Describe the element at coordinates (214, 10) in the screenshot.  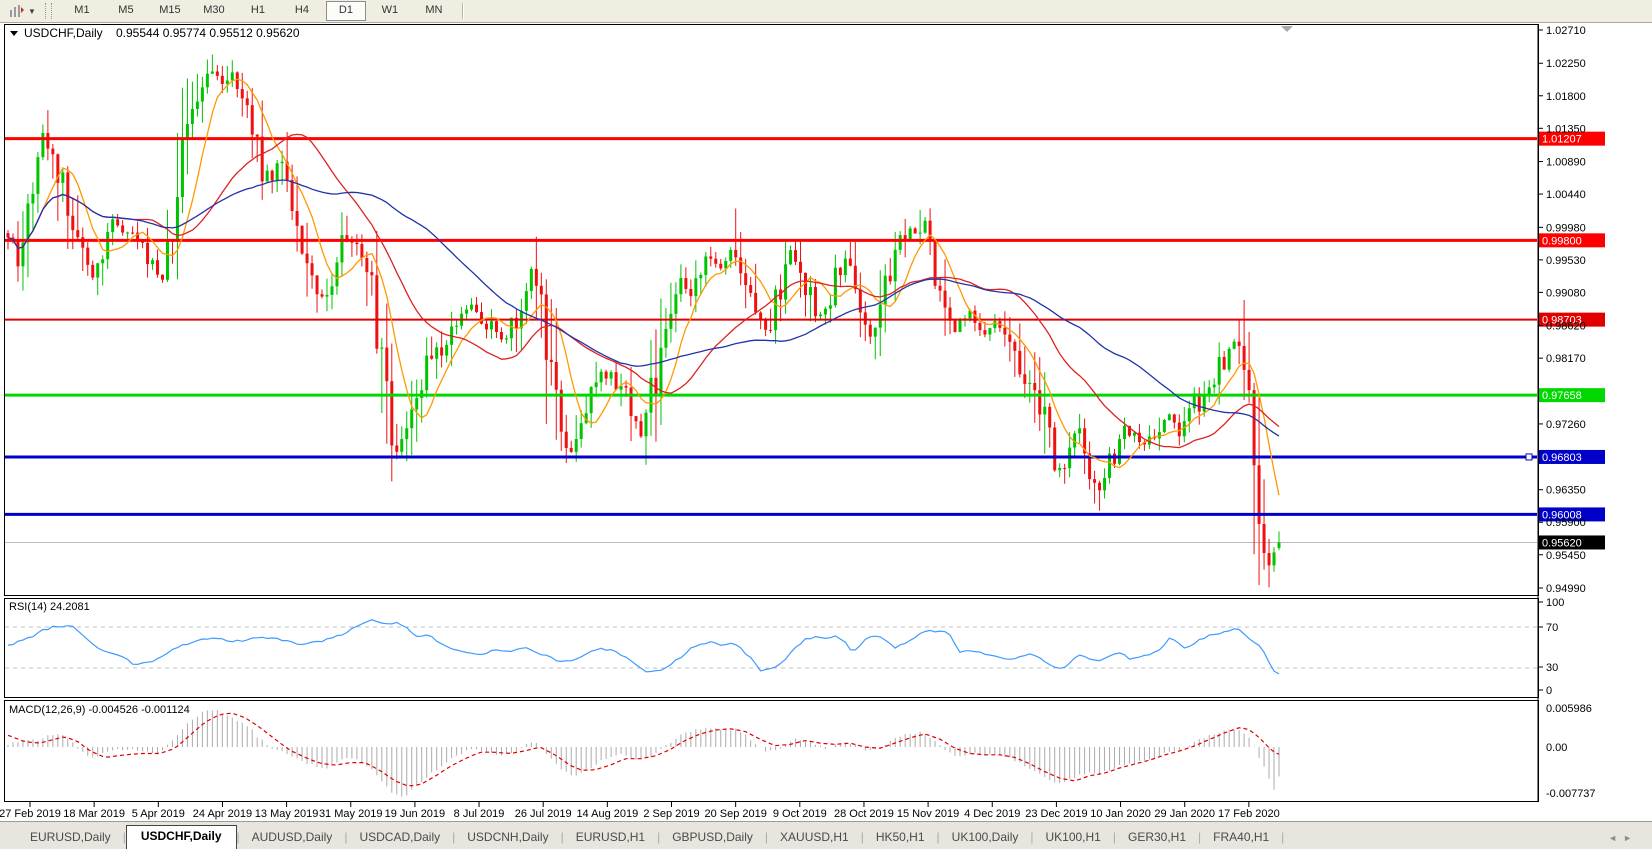
I see `period-button-m30: M30` at that location.